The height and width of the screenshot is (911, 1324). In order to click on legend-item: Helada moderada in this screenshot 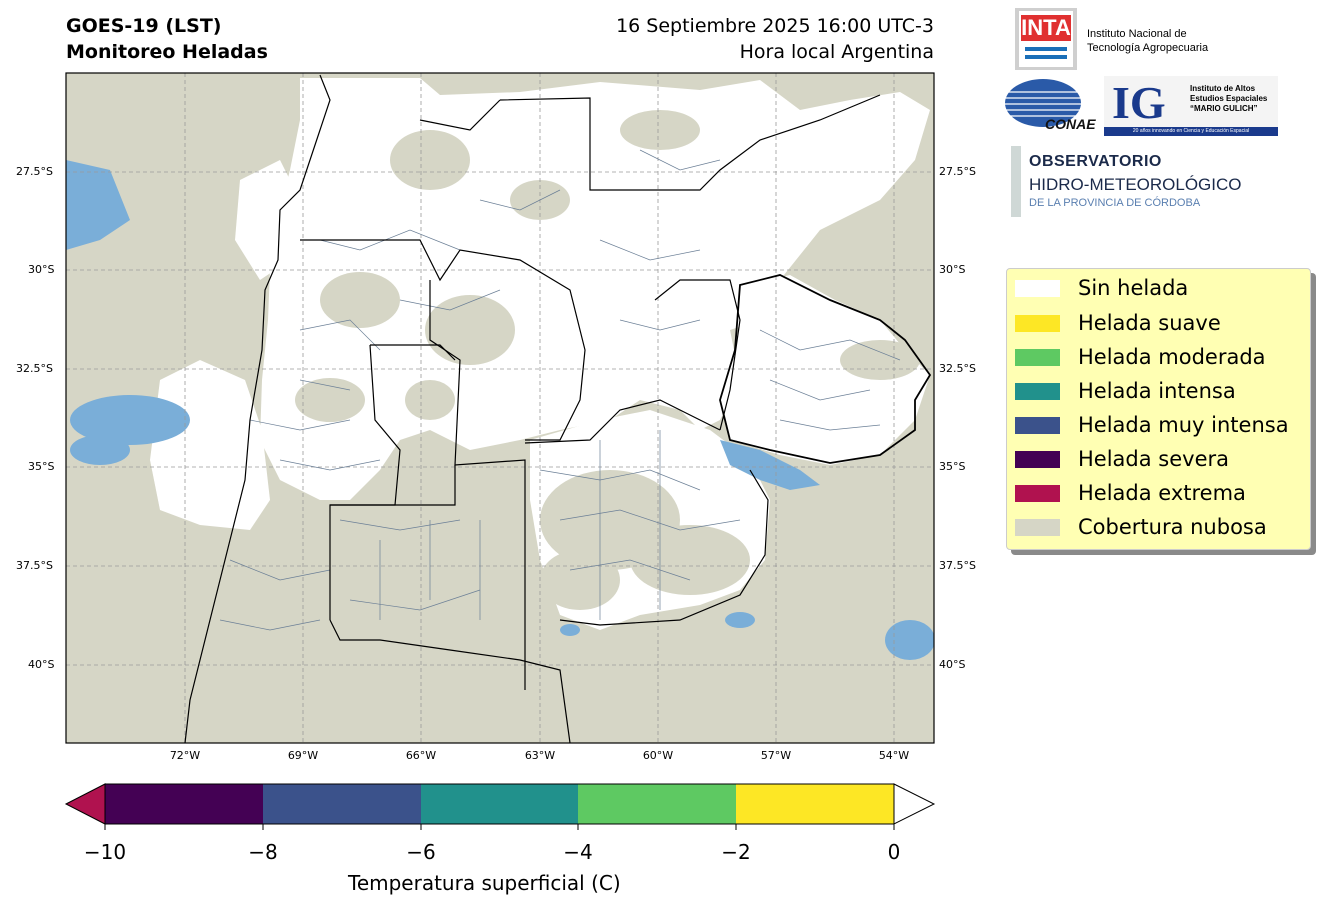, I will do `click(1140, 357)`.